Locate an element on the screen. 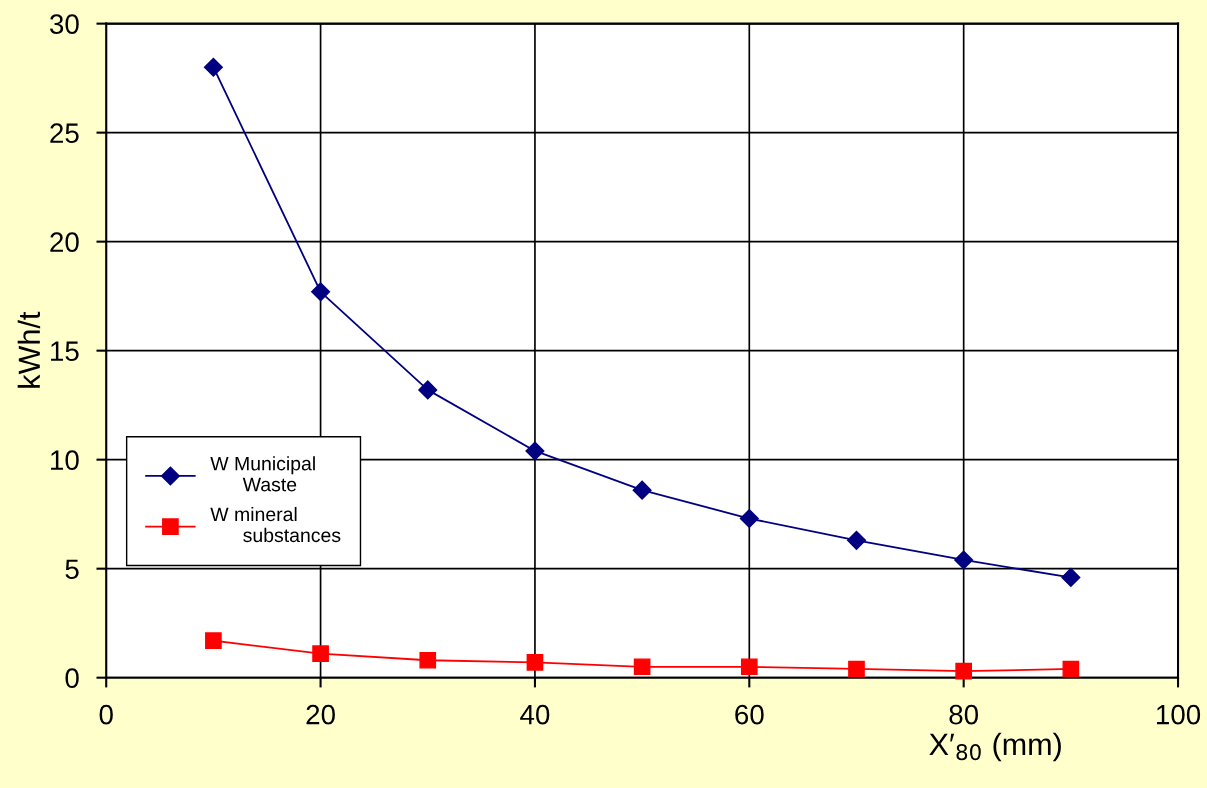  y-tick-label: 15 is located at coordinates (65, 351).